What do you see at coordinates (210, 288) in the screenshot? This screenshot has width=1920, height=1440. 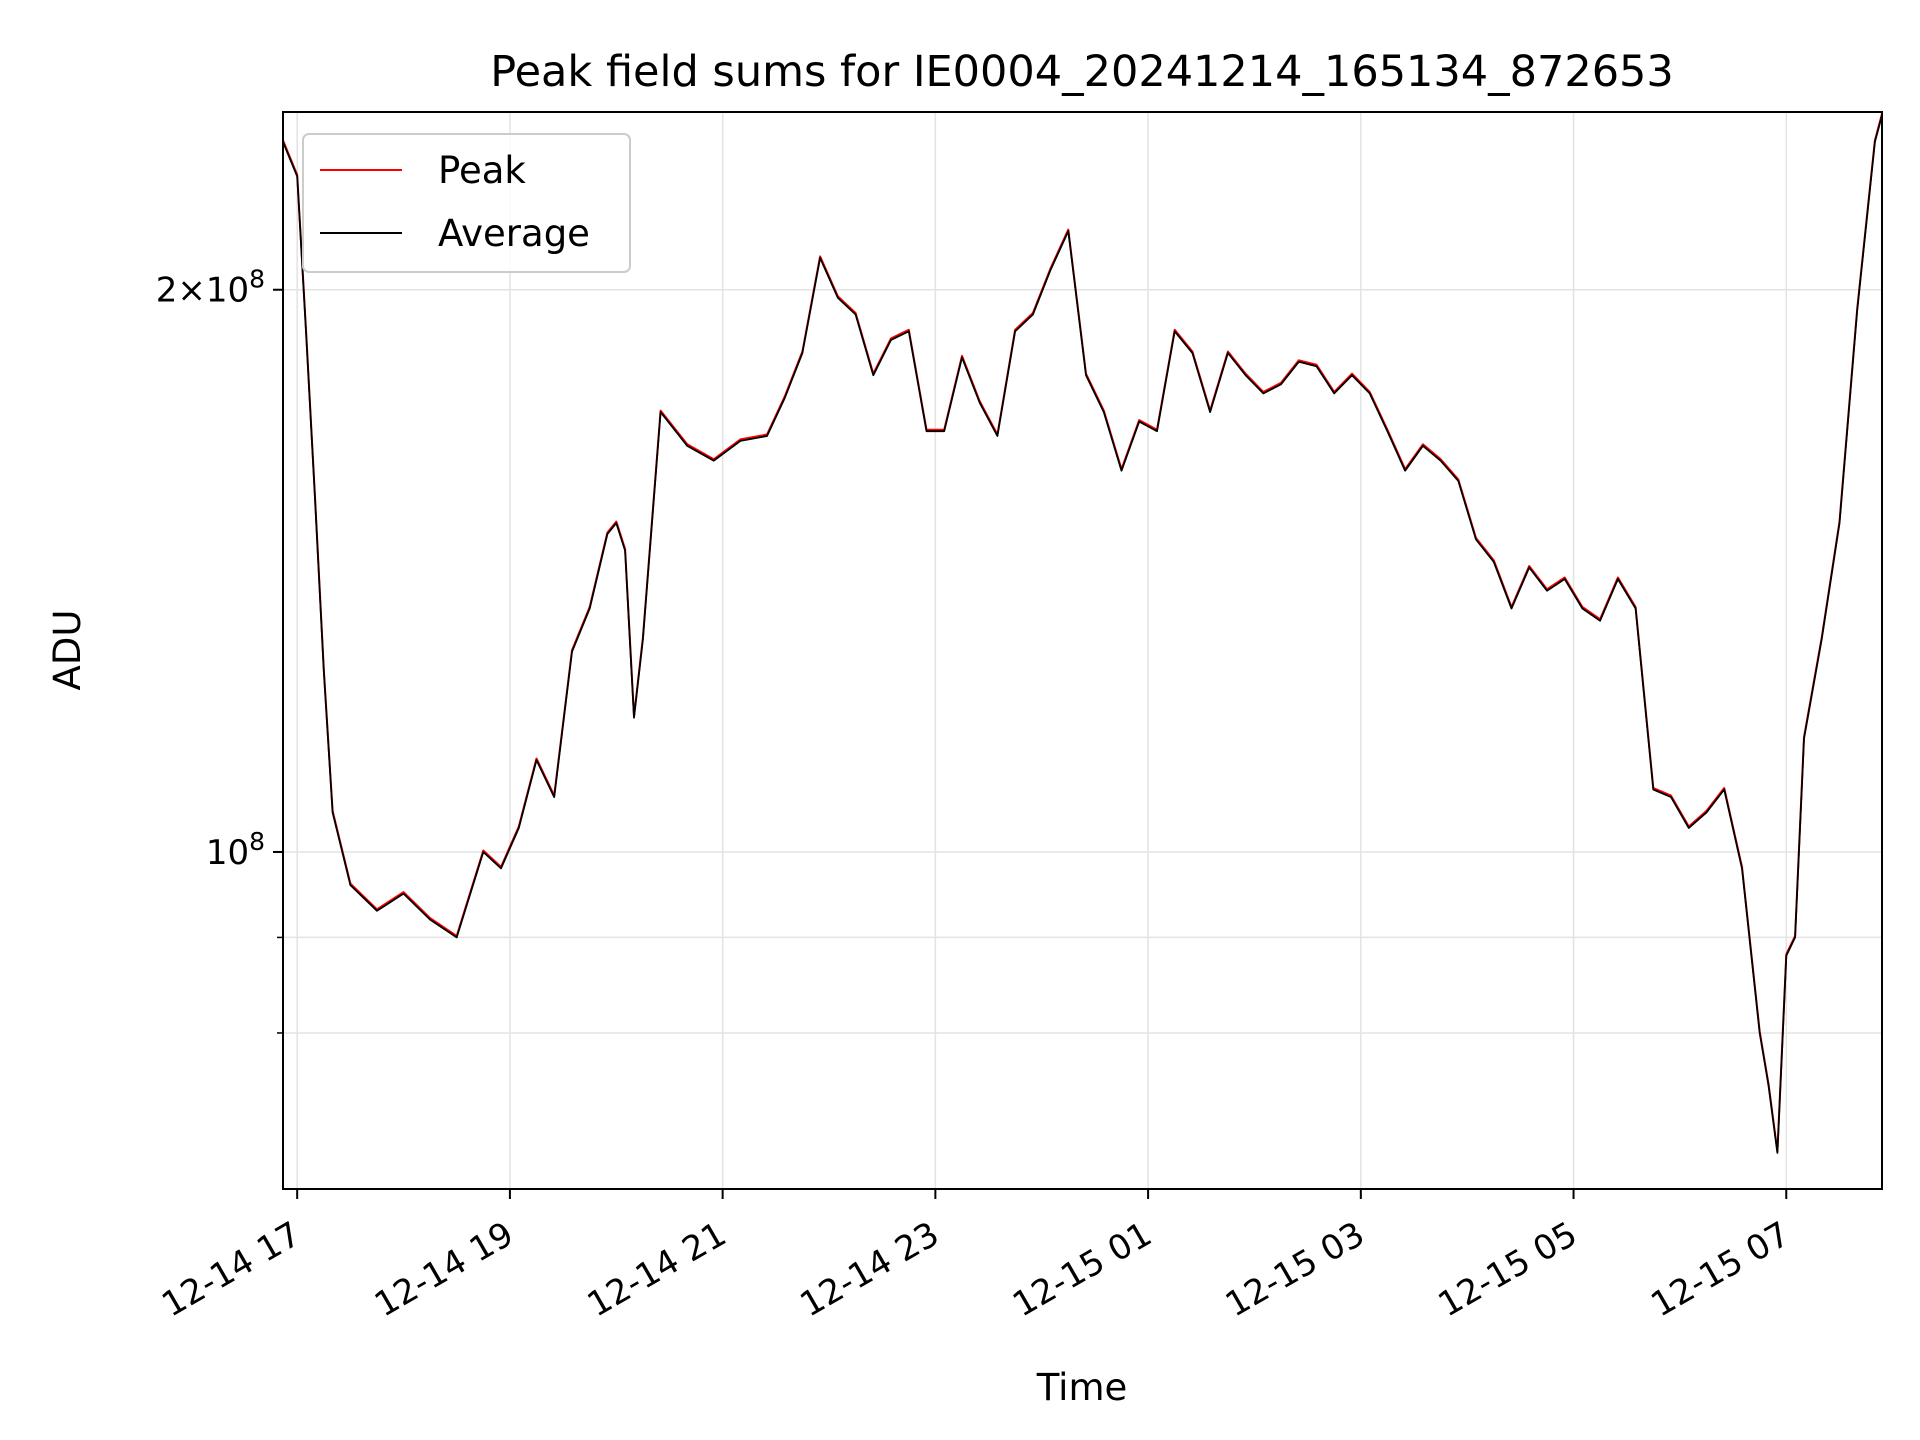 I see `y-tick-label: 2×108` at bounding box center [210, 288].